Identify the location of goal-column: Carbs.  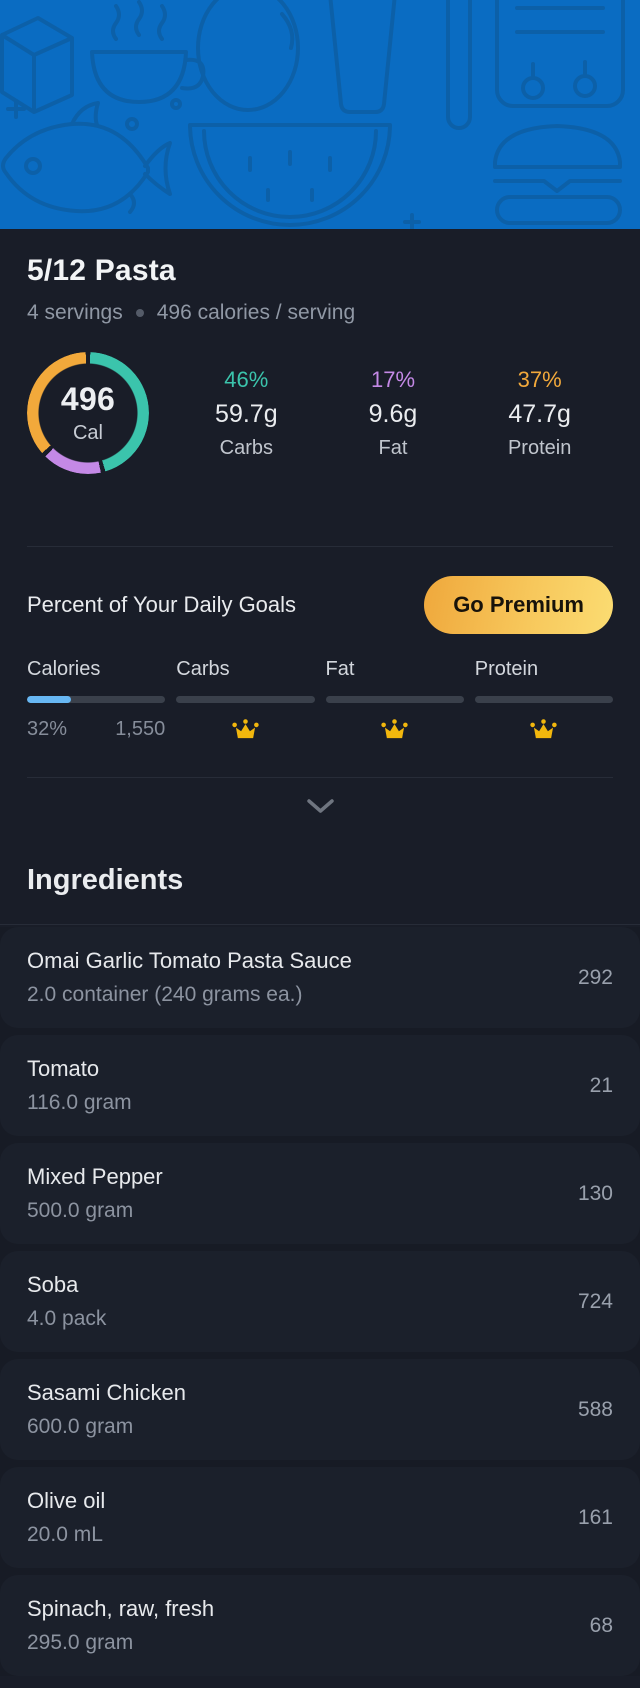
(245, 700).